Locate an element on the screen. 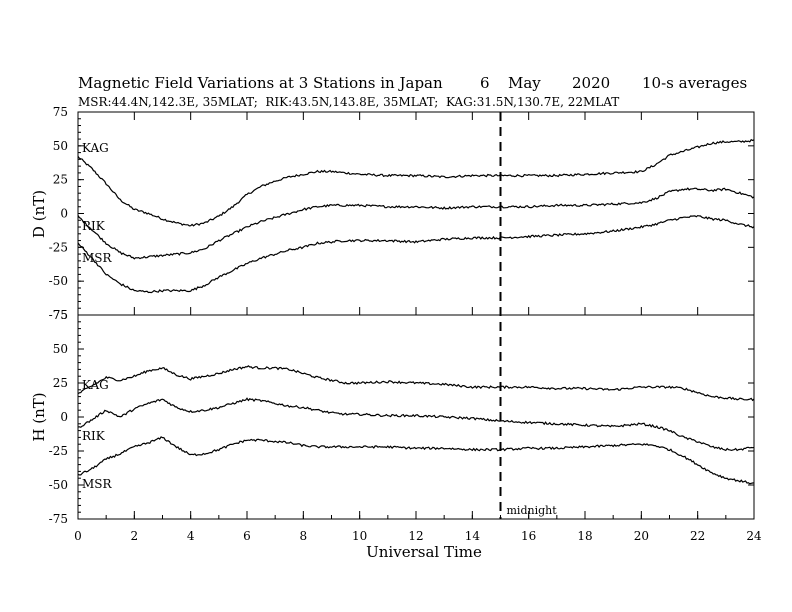  x-tick-label: 14 is located at coordinates (473, 536).